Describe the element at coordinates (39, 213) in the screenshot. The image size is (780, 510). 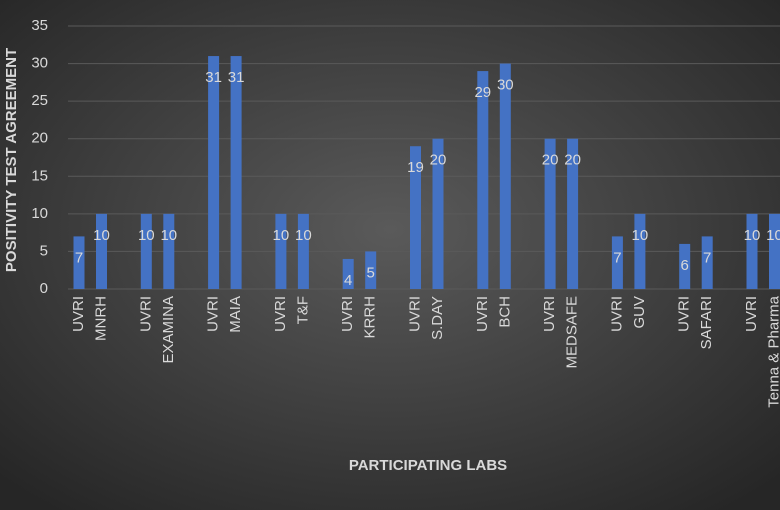
I see `y-tick-label: 10` at that location.